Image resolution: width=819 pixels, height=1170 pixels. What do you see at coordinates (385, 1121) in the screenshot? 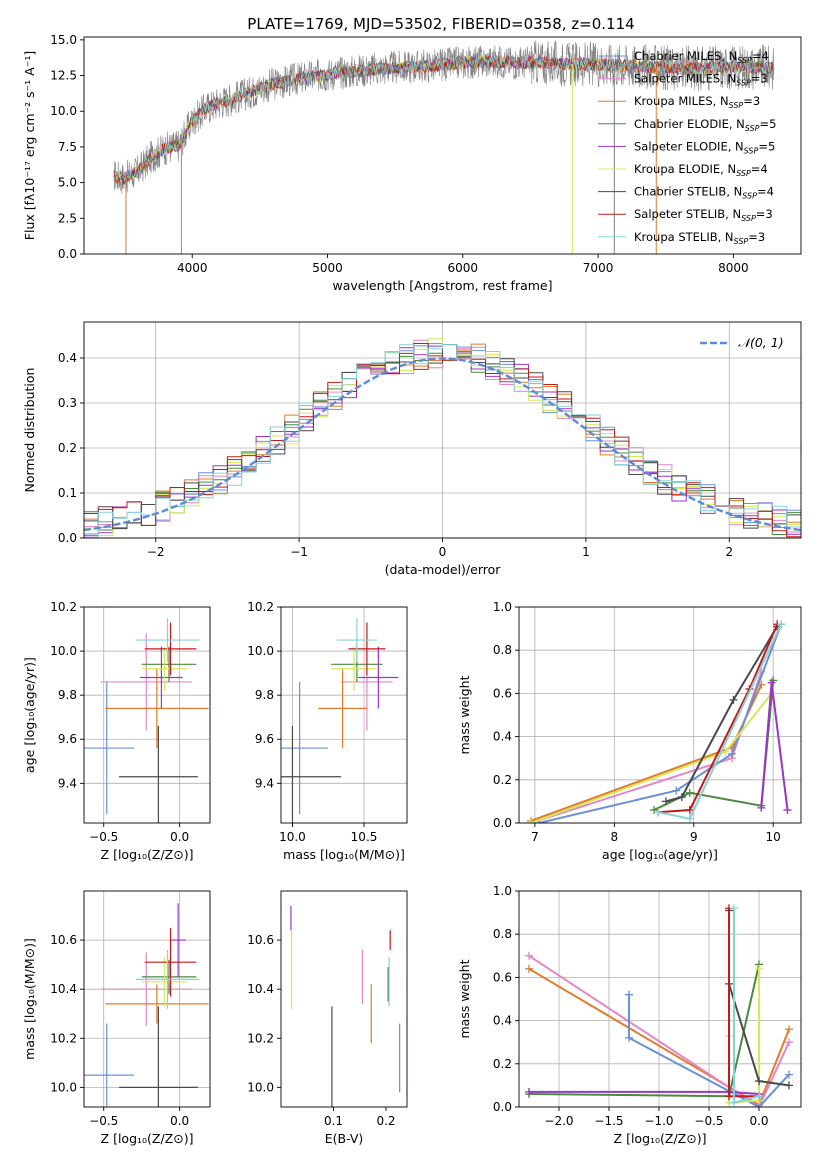
I see `x-tick-label: 0.2` at bounding box center [385, 1121].